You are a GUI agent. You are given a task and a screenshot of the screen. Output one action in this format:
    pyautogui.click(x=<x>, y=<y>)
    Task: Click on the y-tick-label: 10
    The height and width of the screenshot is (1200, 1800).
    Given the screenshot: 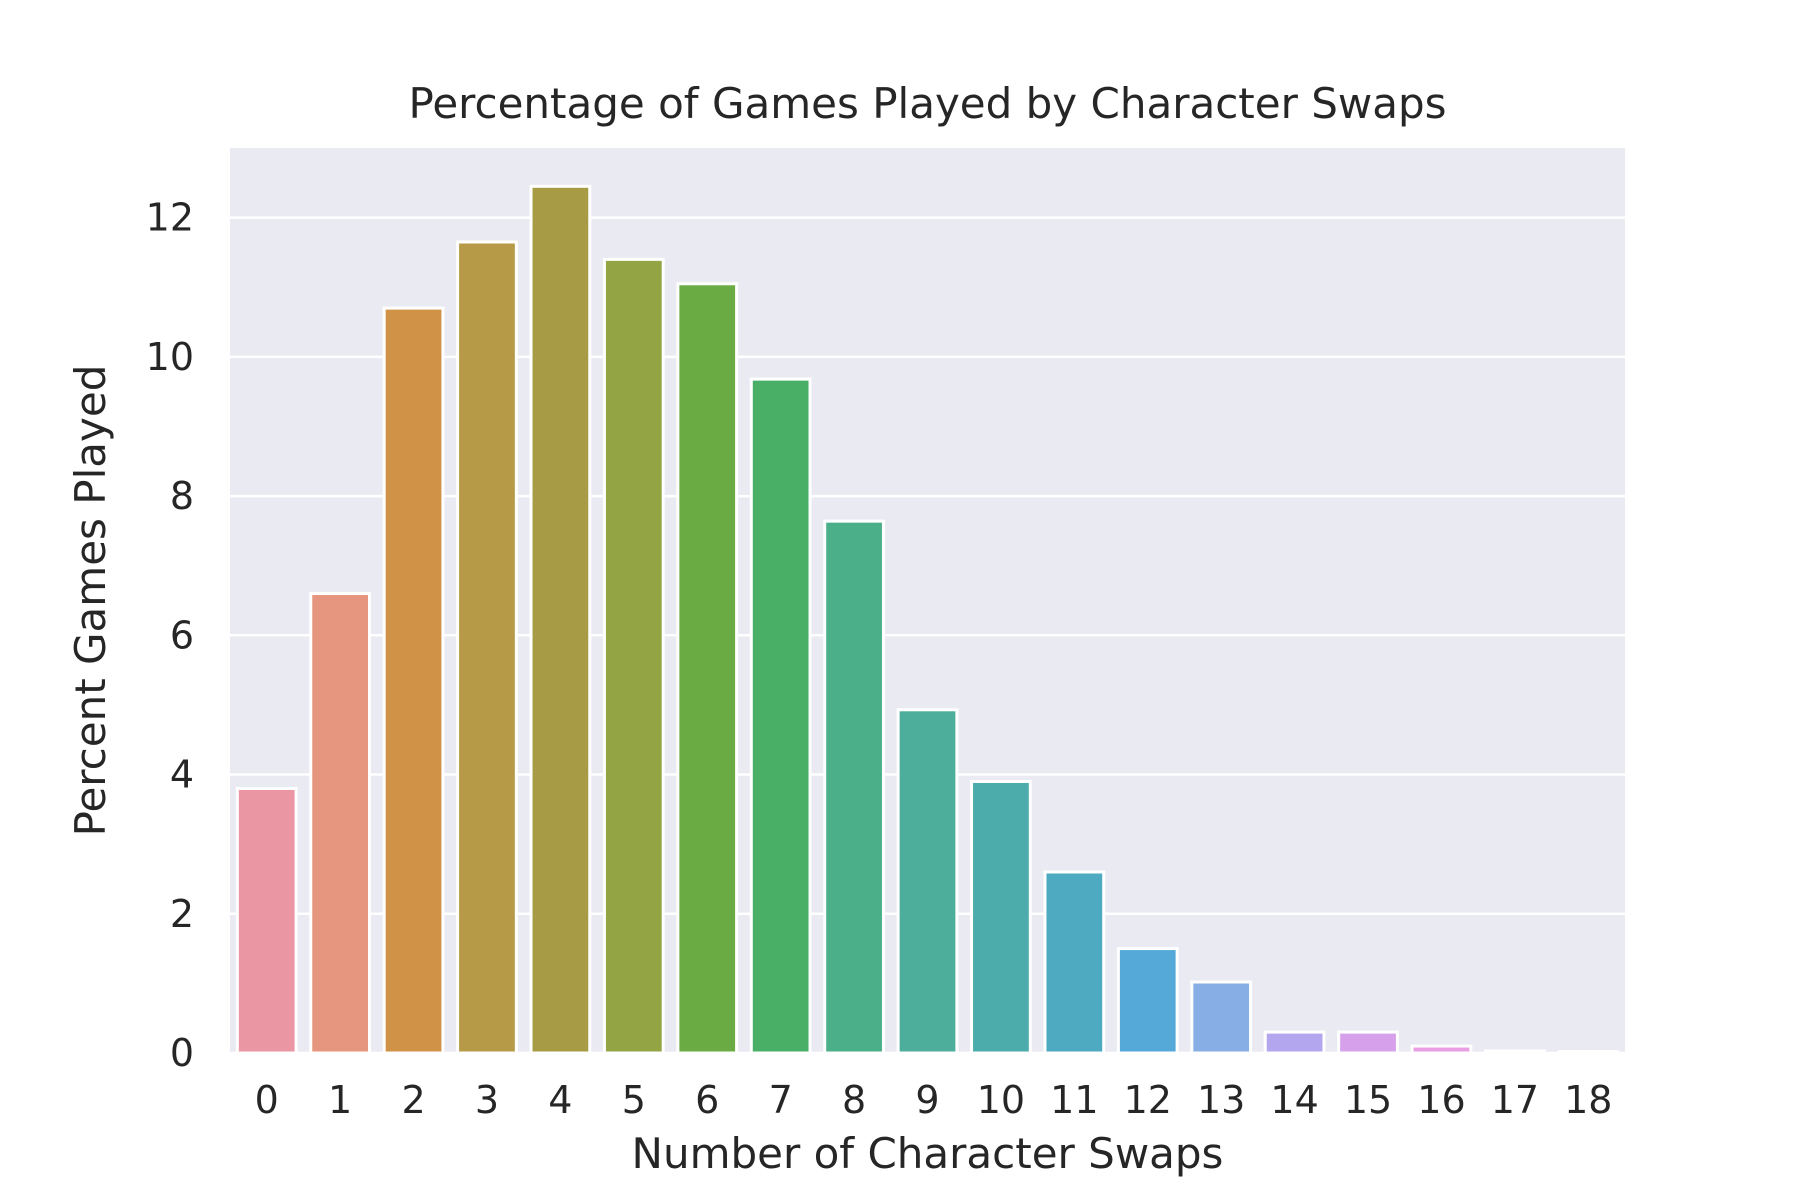 What is the action you would take?
    pyautogui.click(x=170, y=357)
    